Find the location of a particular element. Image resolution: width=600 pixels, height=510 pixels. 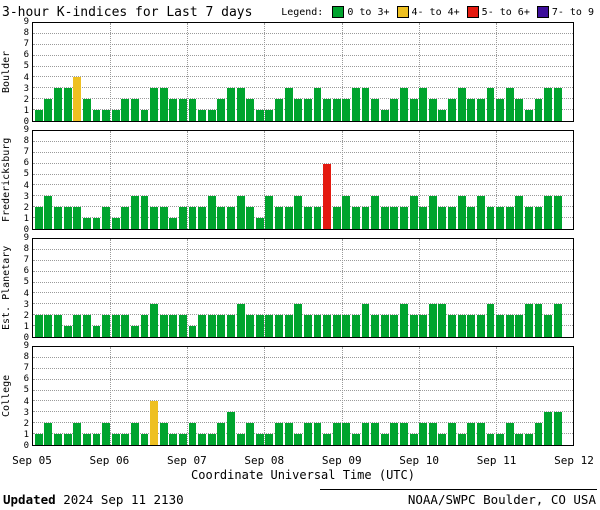

y-tick-label: 8 is located at coordinates (26, 141).